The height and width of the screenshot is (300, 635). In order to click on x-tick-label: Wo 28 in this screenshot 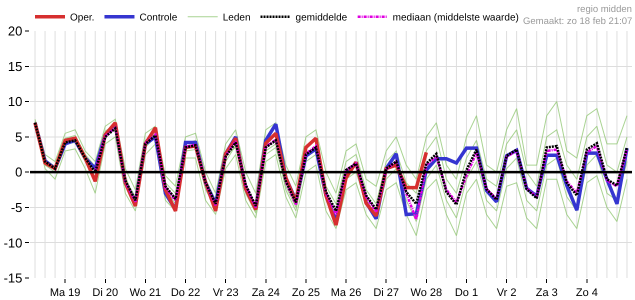, I will do `click(426, 293)`.